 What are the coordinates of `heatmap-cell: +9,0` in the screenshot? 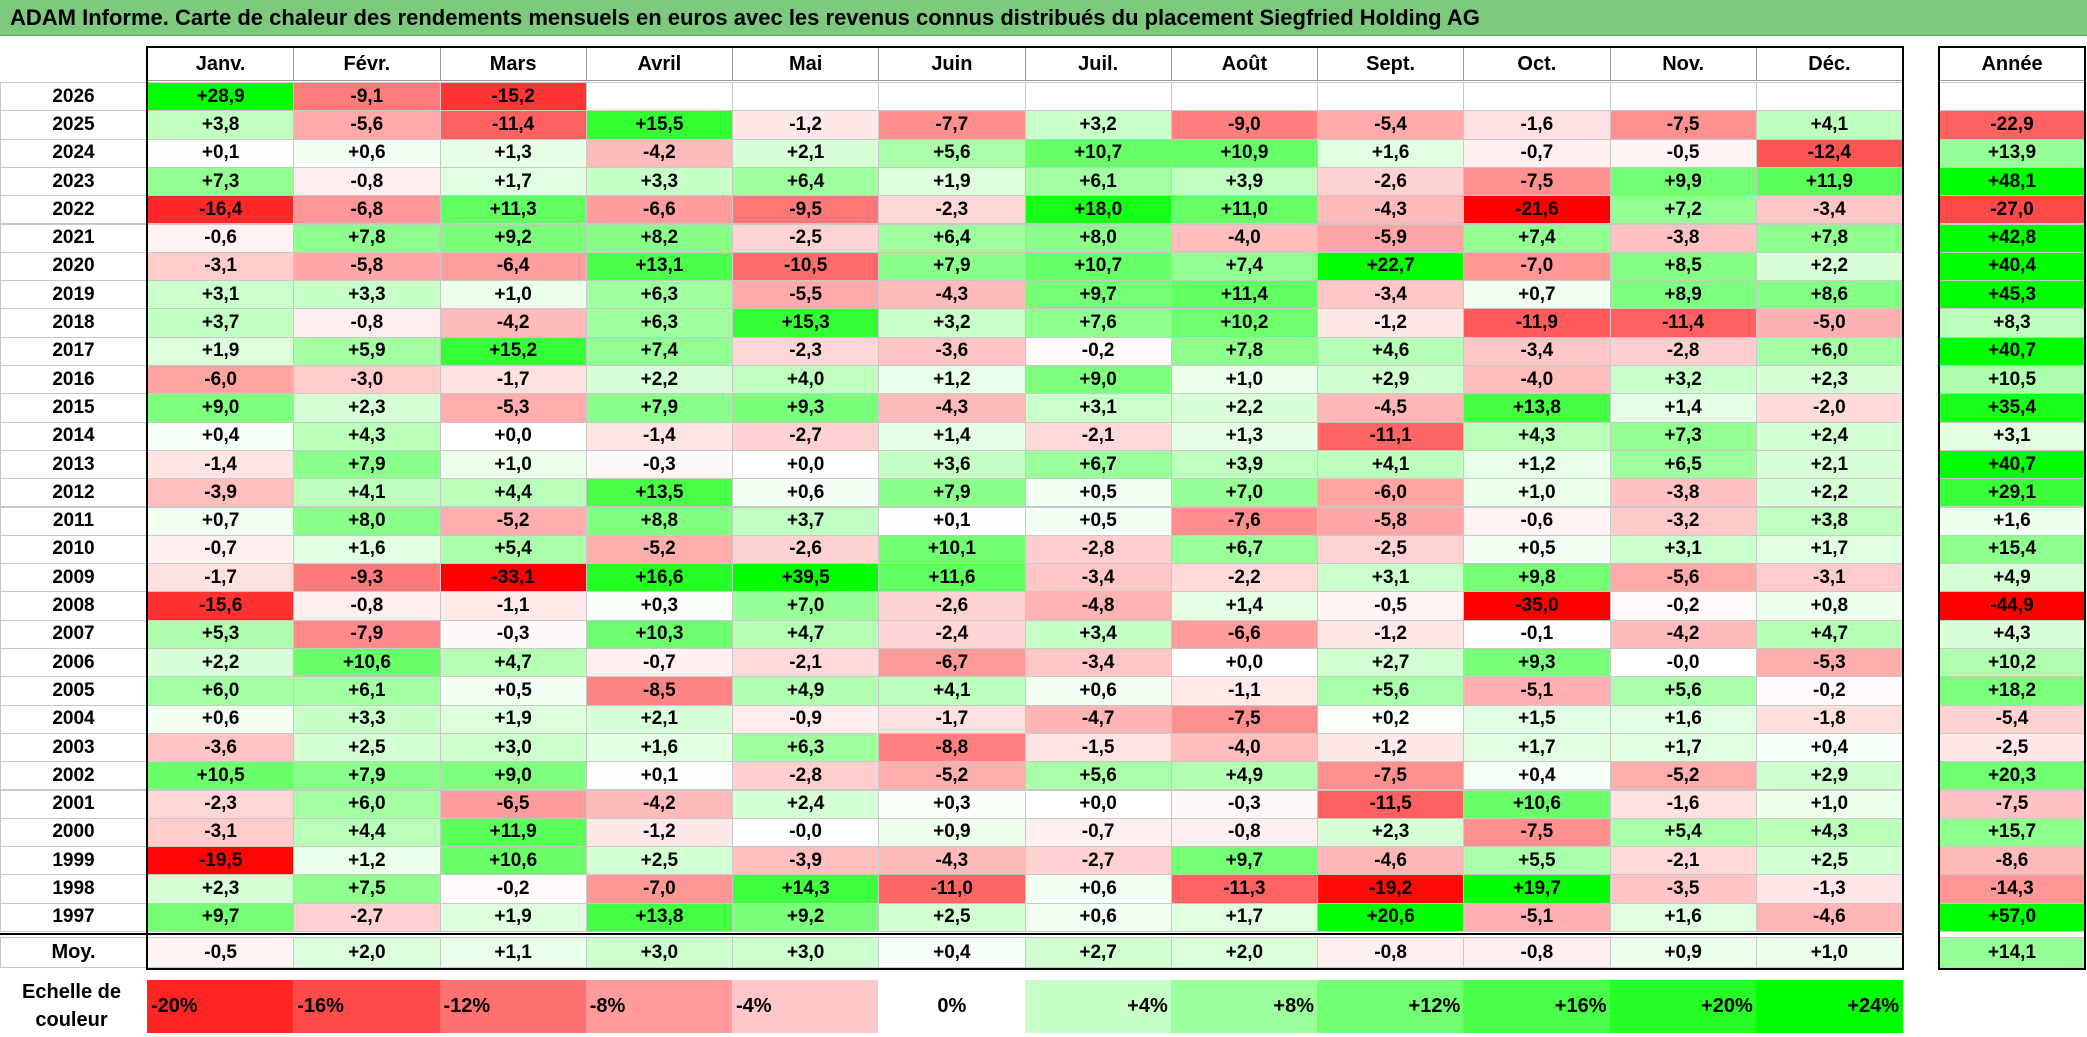 It's located at (513, 776).